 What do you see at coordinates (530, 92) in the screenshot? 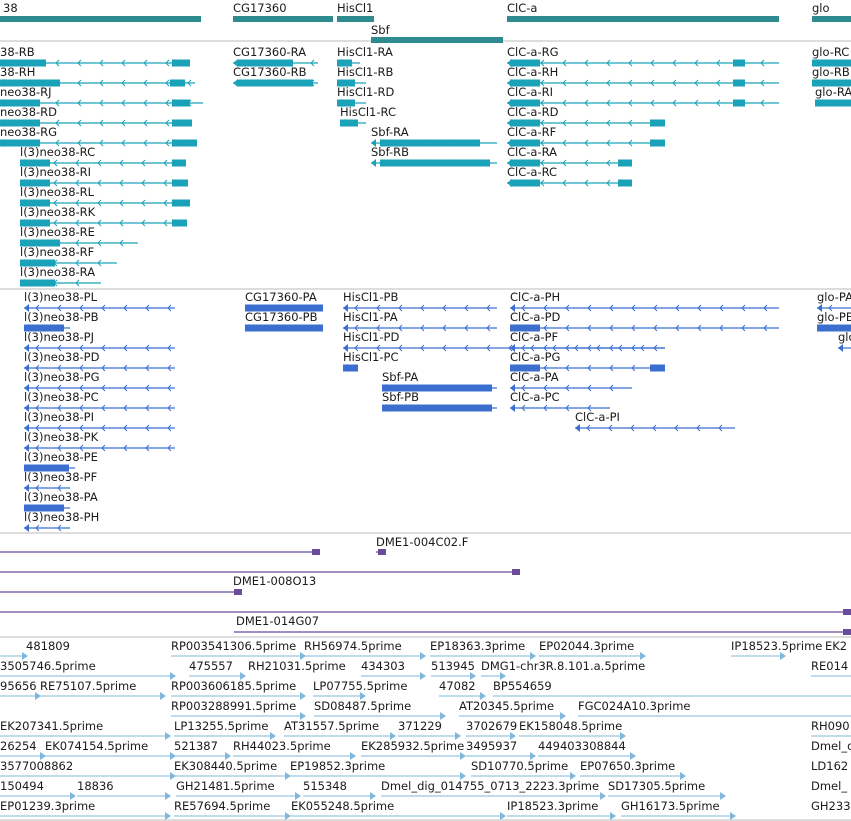
I see `transcript-label: ClC-a-RI` at bounding box center [530, 92].